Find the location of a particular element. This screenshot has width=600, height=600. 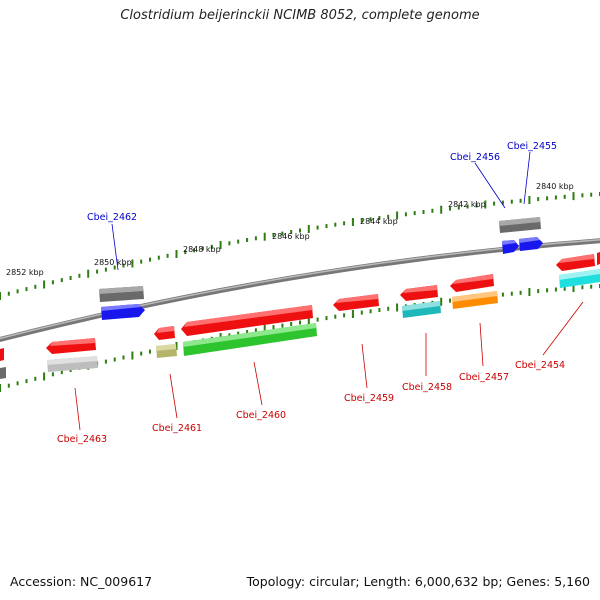

gene-left-edge-gray is located at coordinates (3, 373).